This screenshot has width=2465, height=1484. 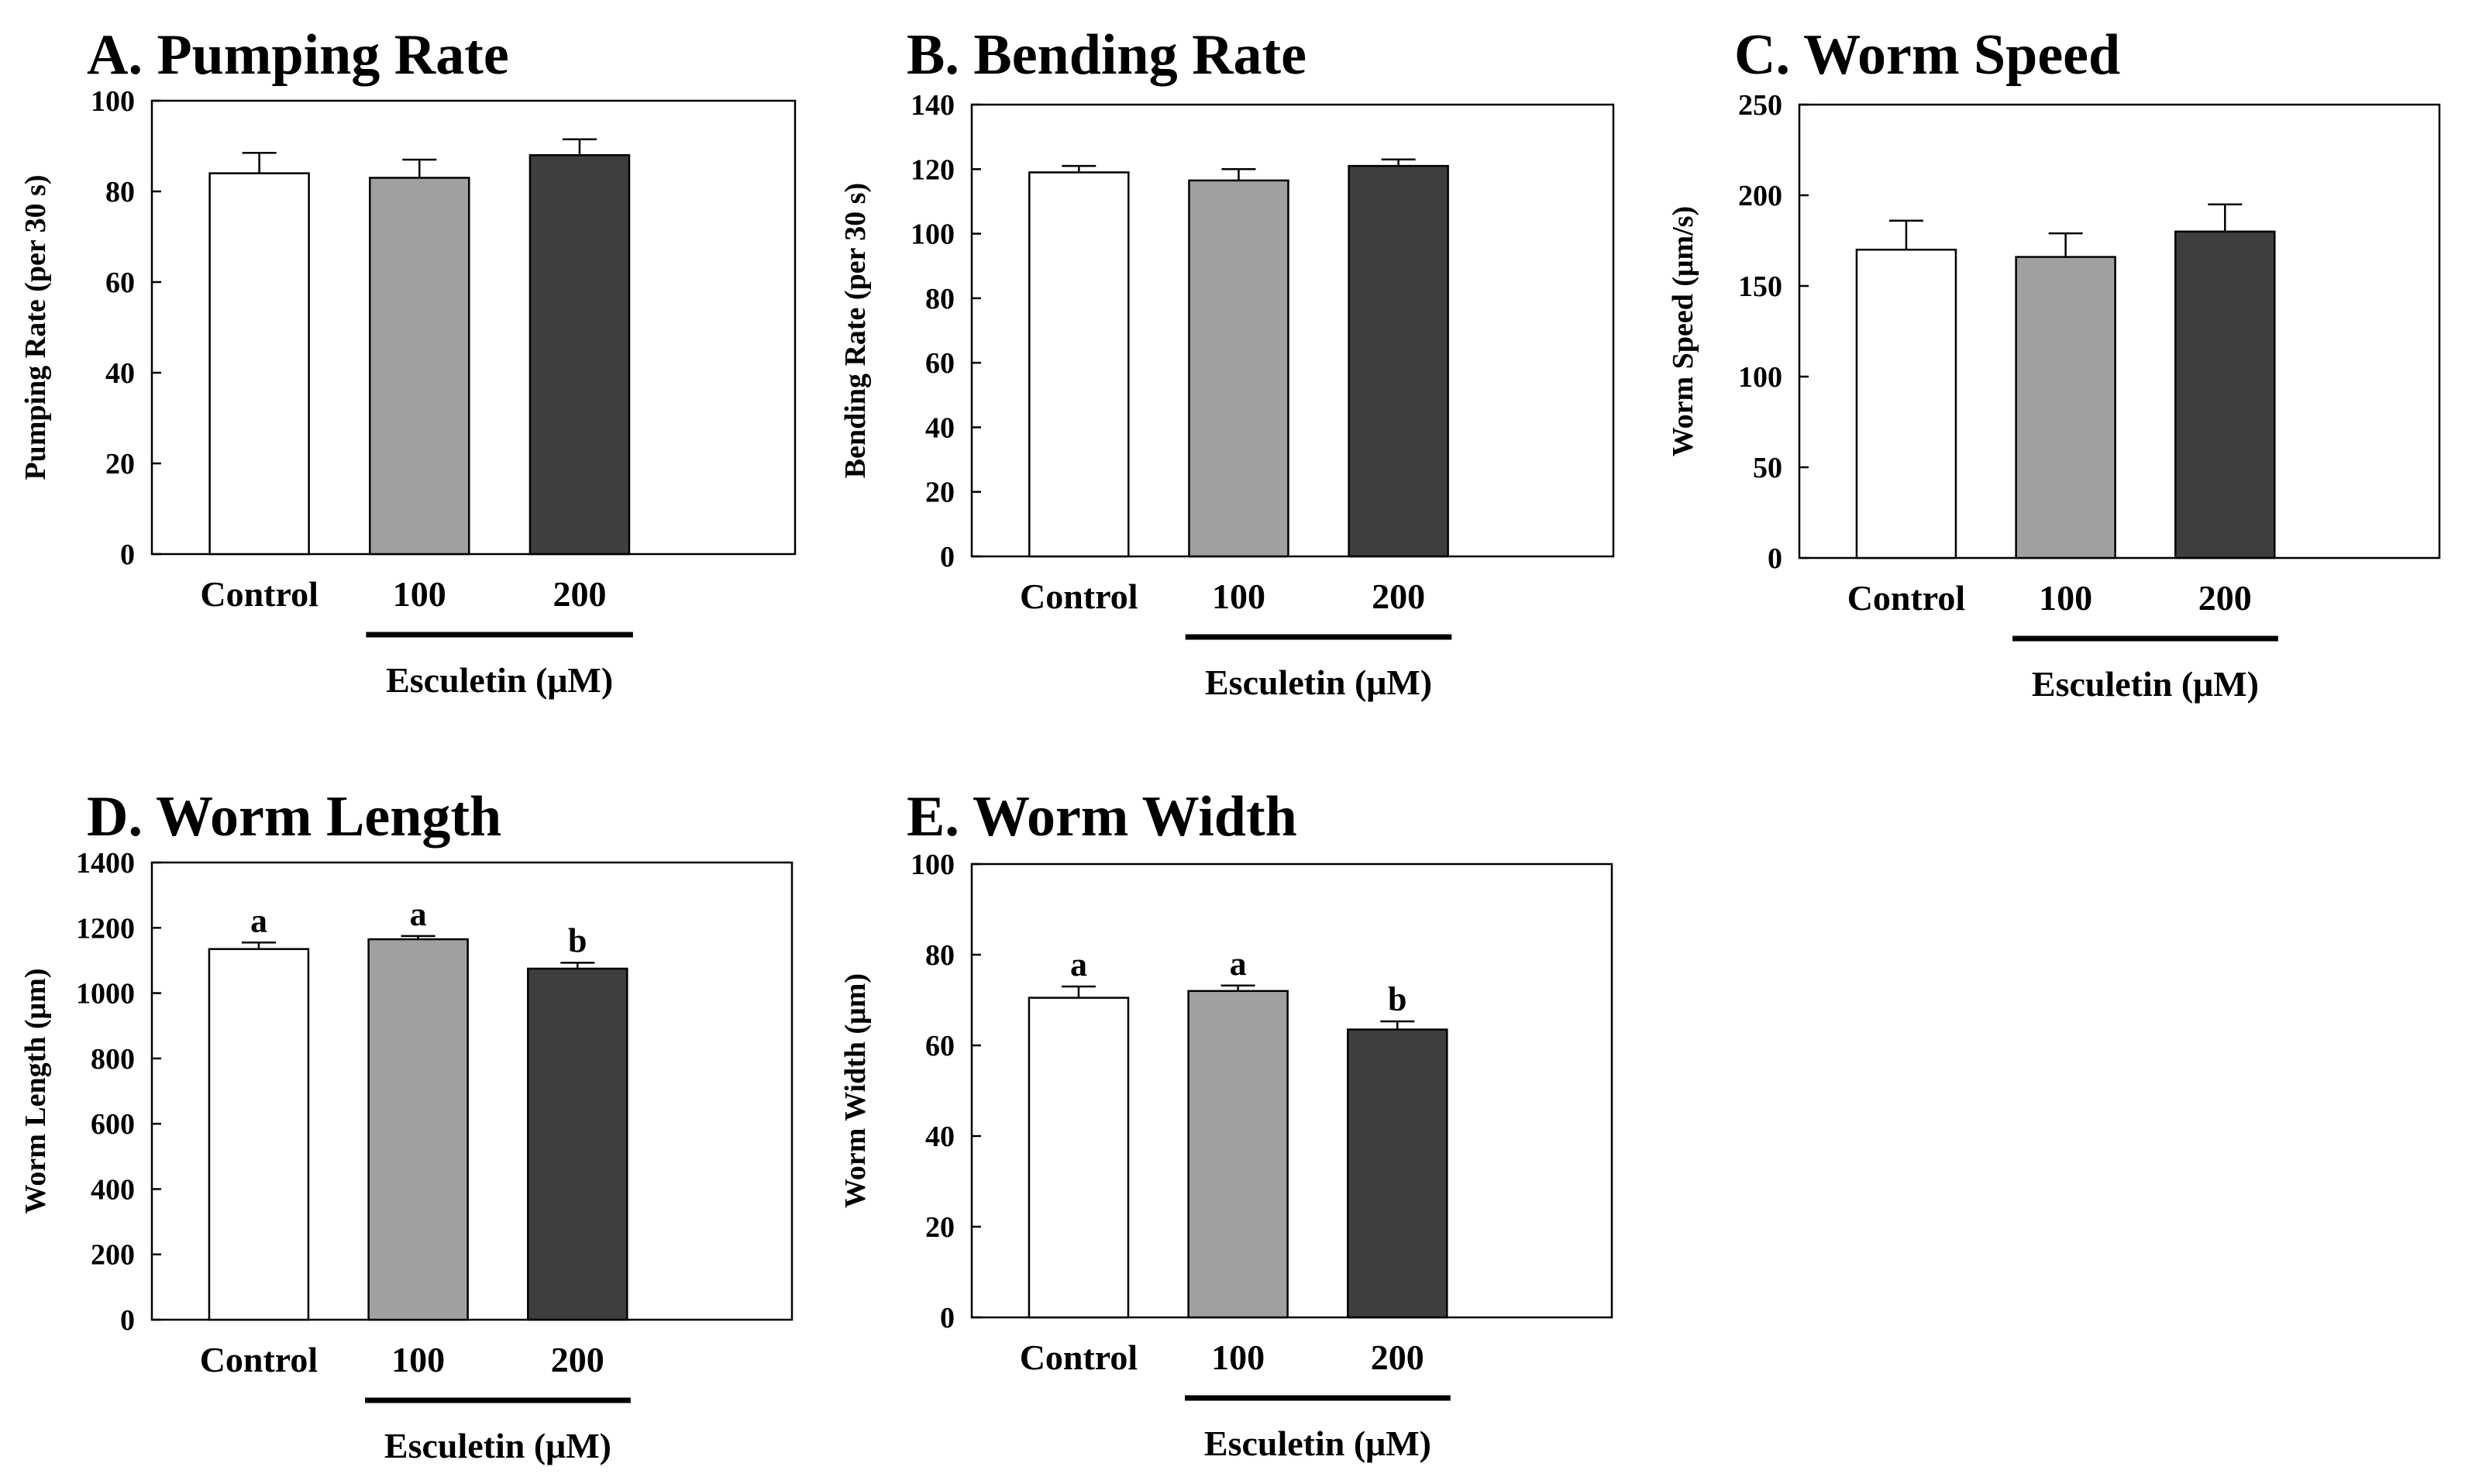 What do you see at coordinates (113, 1189) in the screenshot?
I see `y-tick-label: 400` at bounding box center [113, 1189].